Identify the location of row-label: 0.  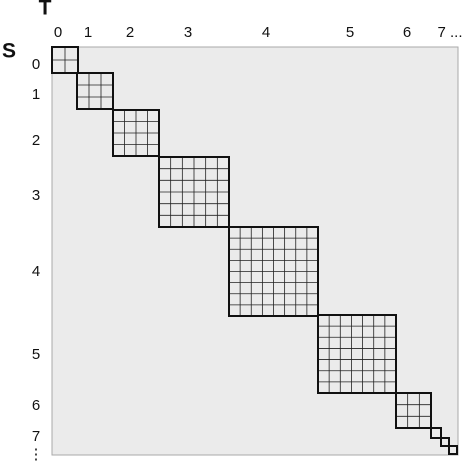
(36, 64).